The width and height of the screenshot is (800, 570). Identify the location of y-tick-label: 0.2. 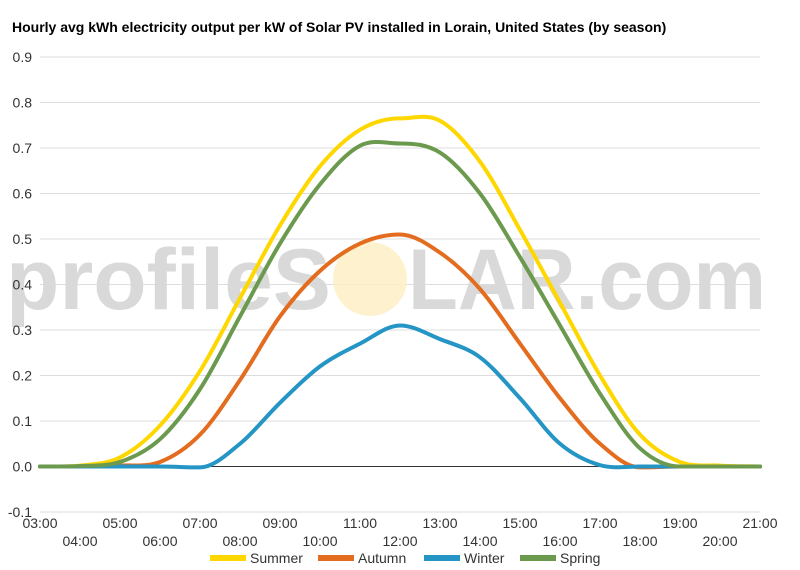
(23, 376).